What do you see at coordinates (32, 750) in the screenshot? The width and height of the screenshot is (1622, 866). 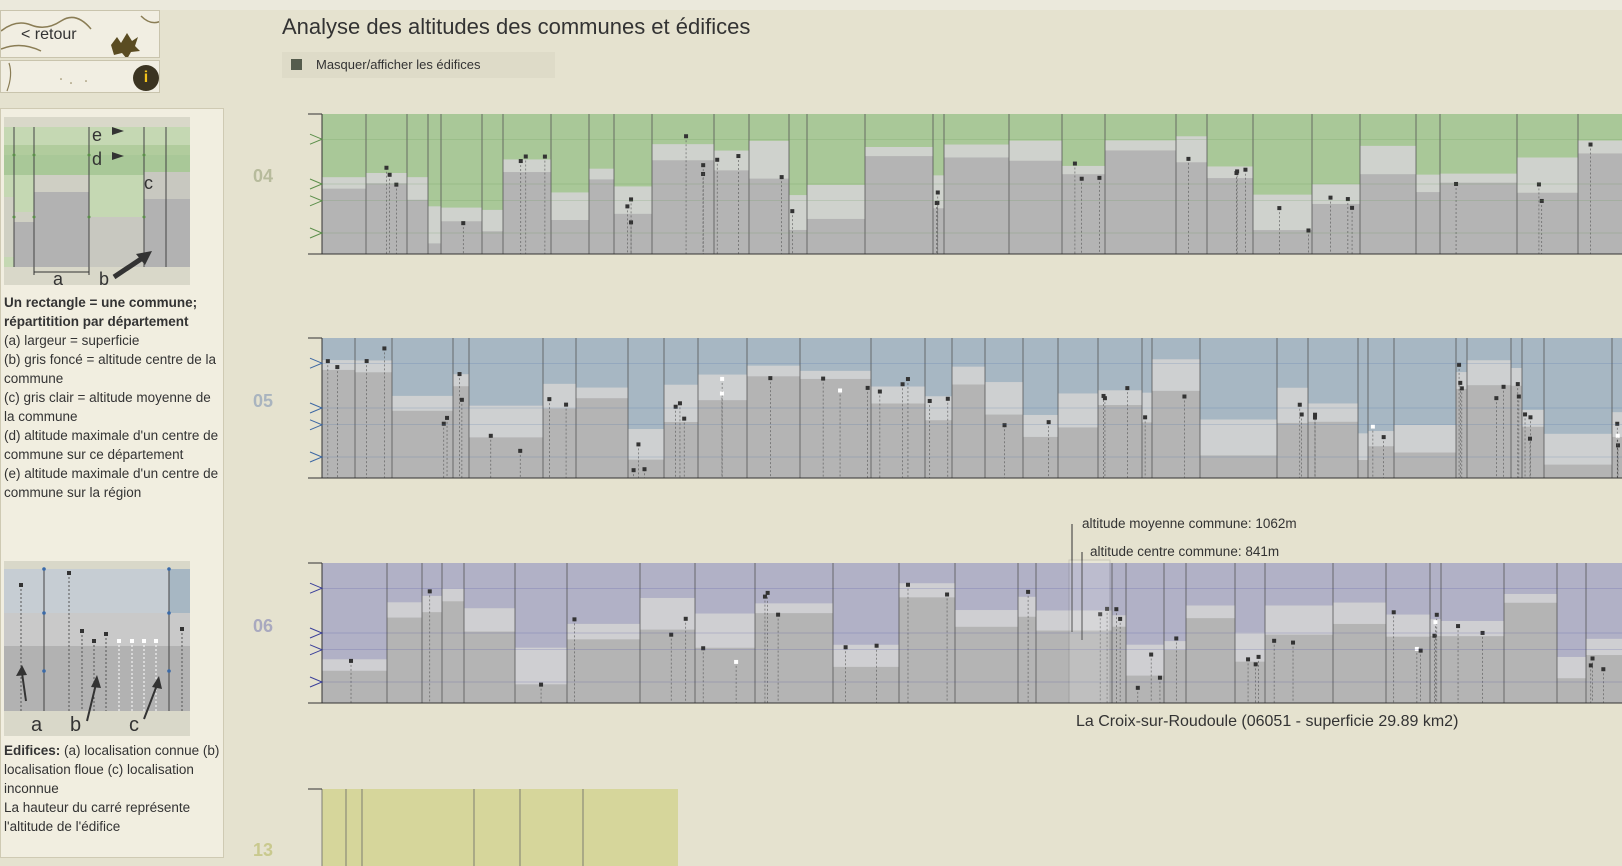 I see `edifices-title: Edifices:` at bounding box center [32, 750].